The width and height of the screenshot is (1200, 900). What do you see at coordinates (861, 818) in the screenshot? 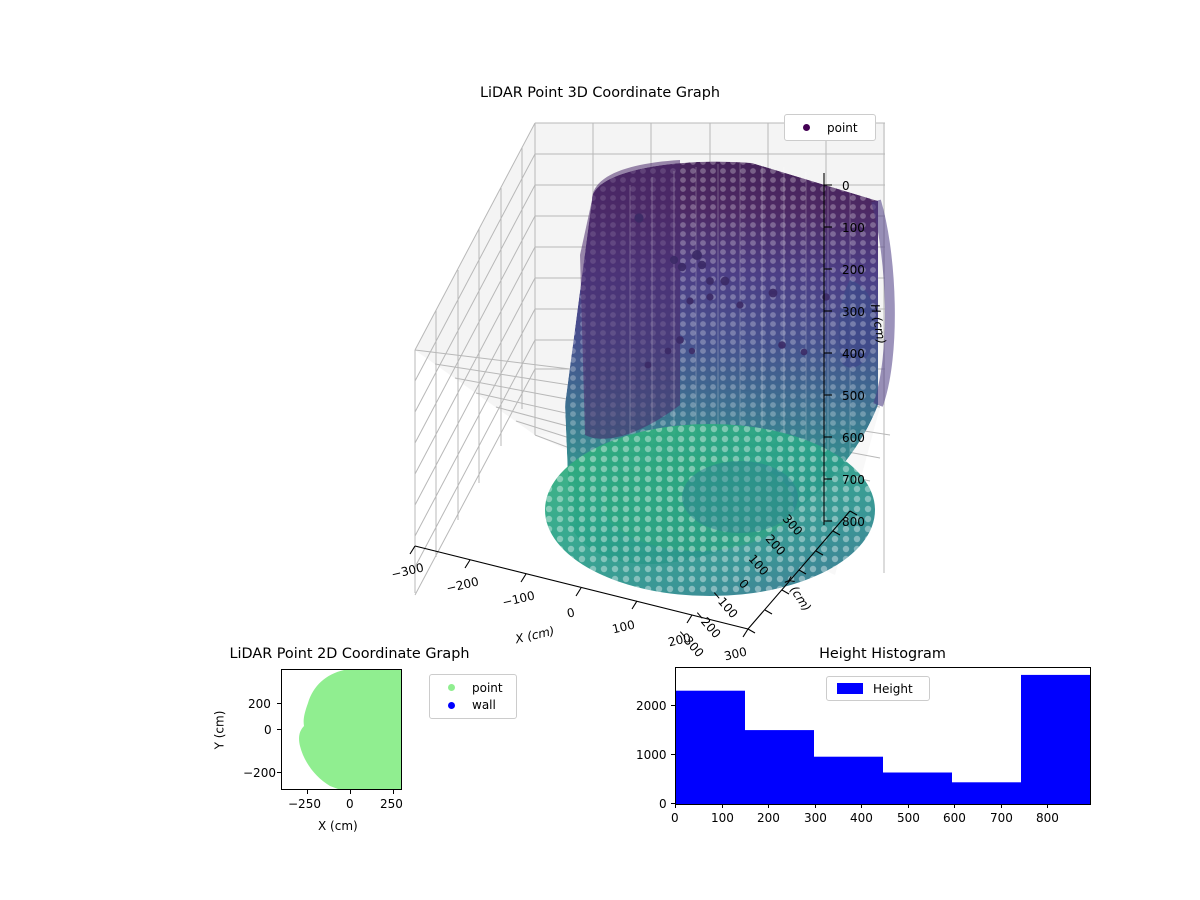
I see `xtick-label-hist: 400` at bounding box center [861, 818].